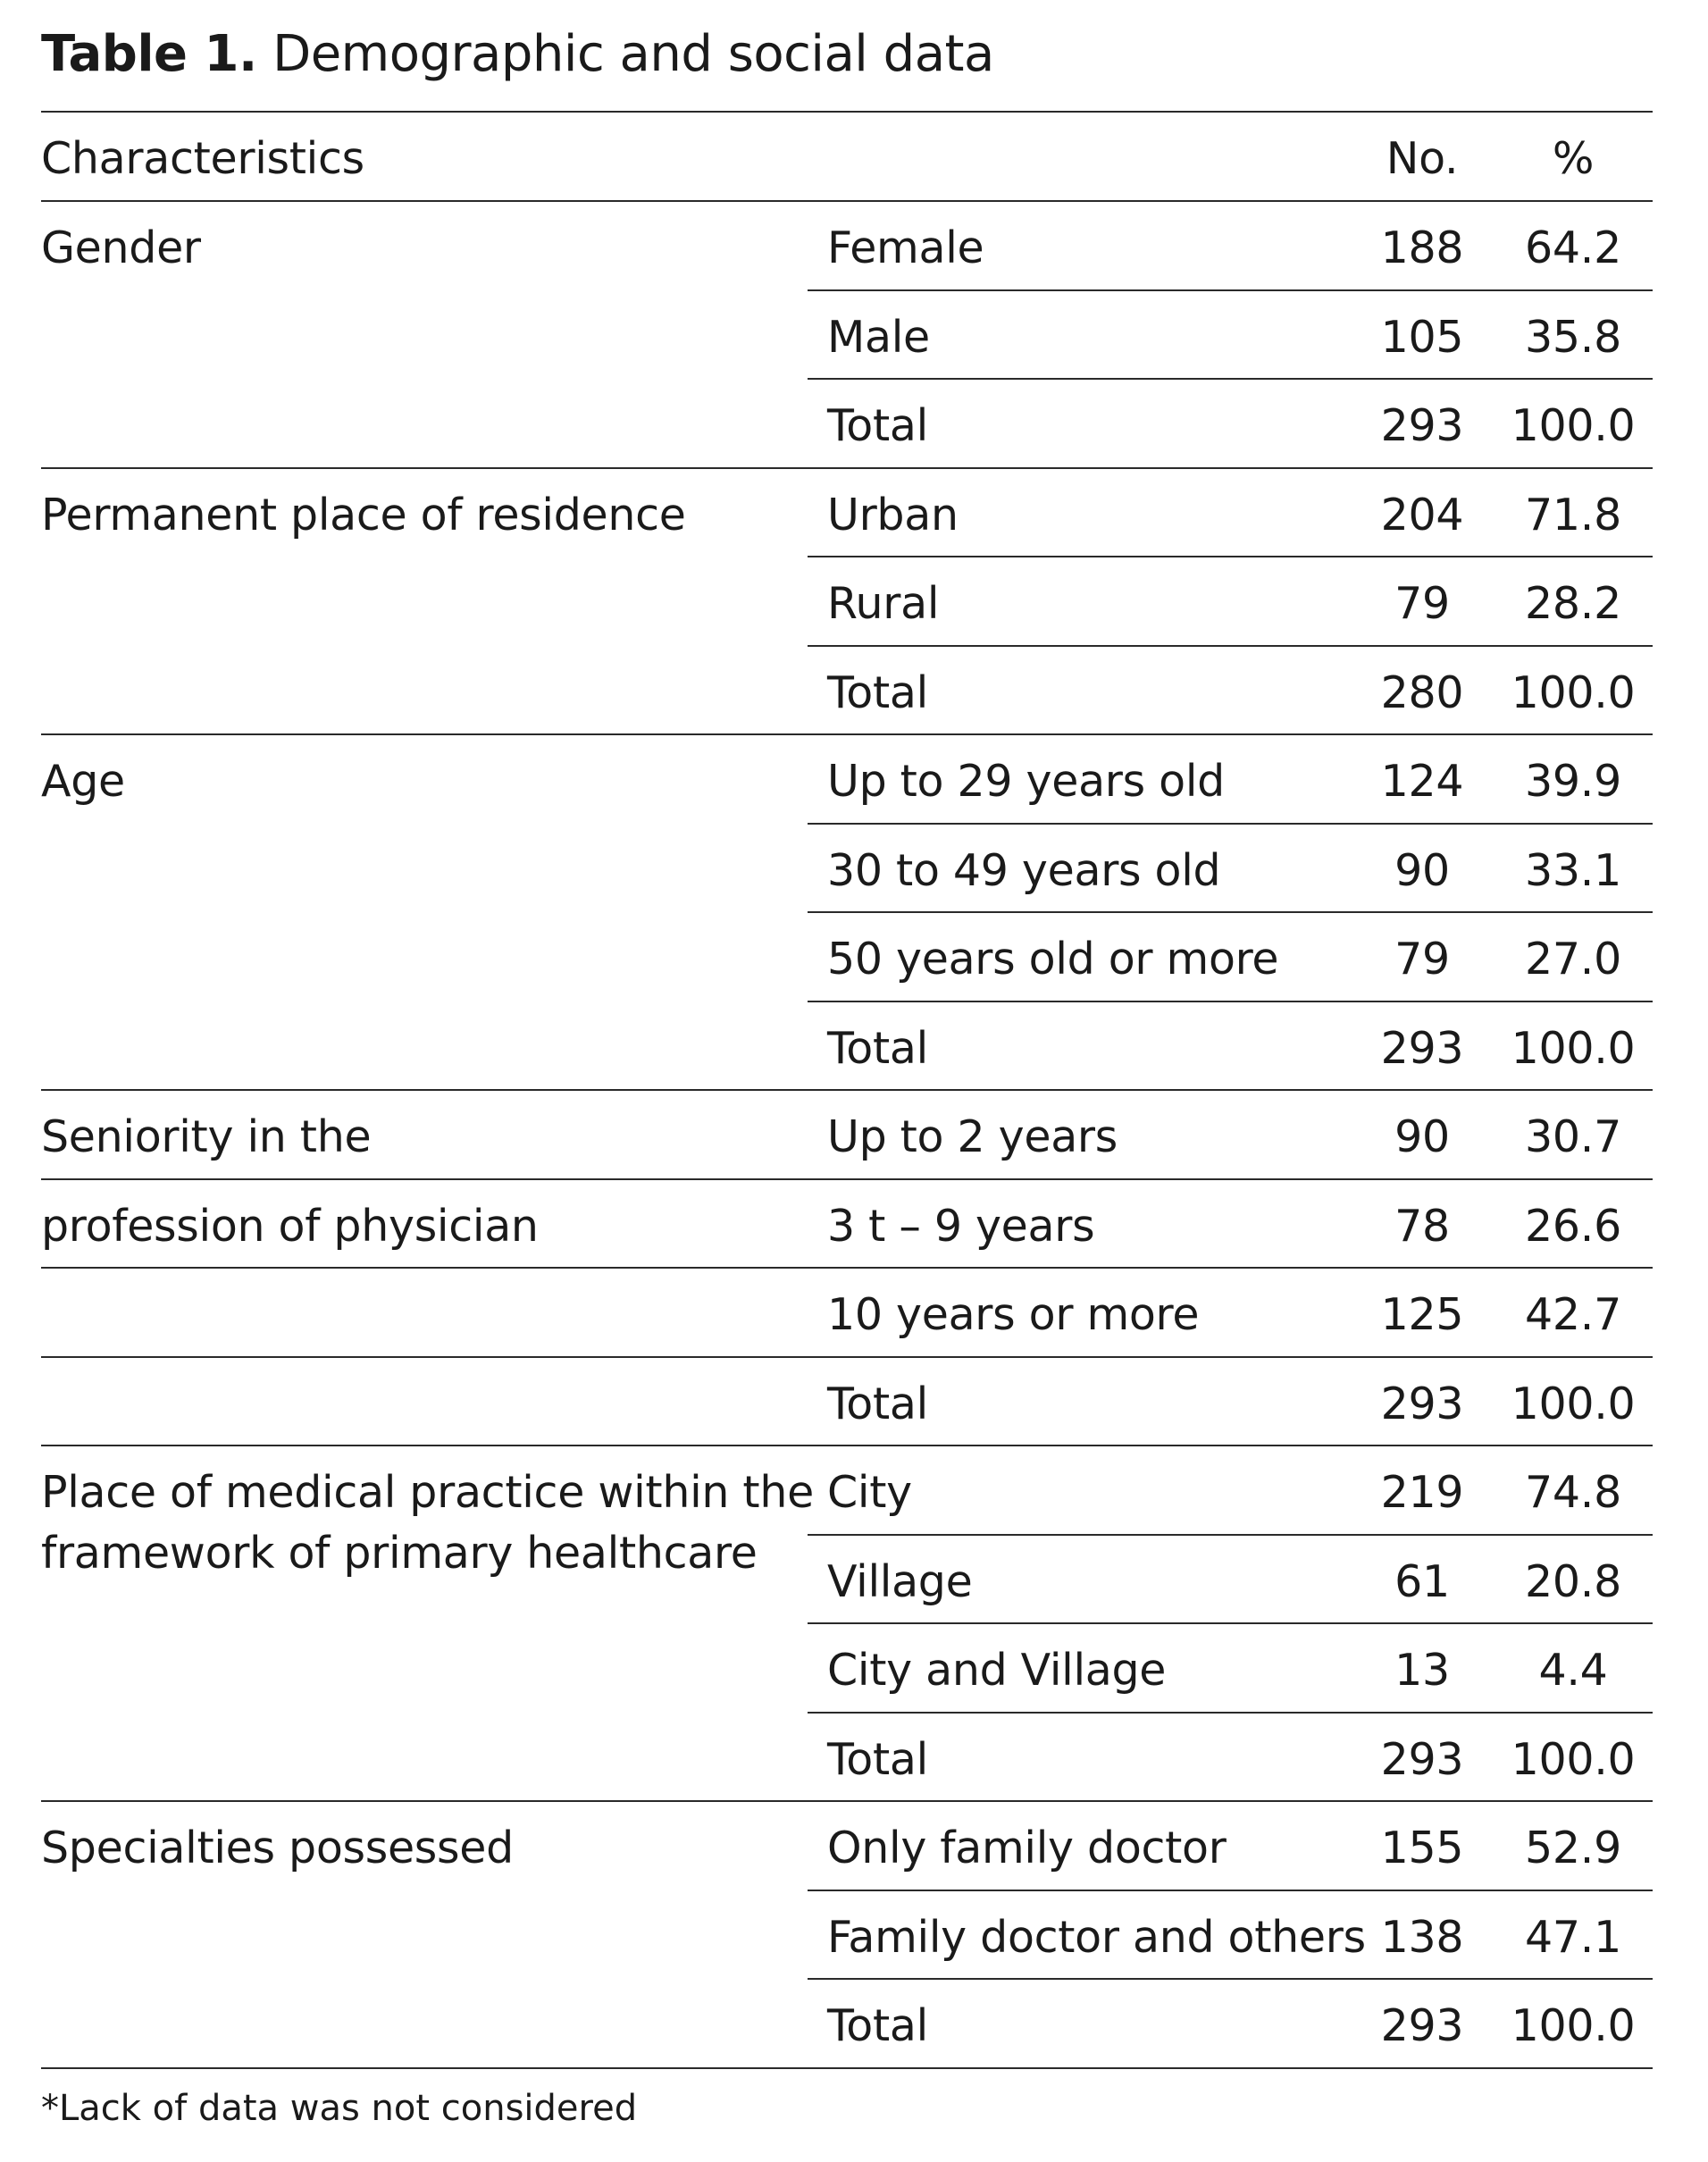 This screenshot has height=2162, width=1708. I want to click on row-label: Village, so click(900, 1581).